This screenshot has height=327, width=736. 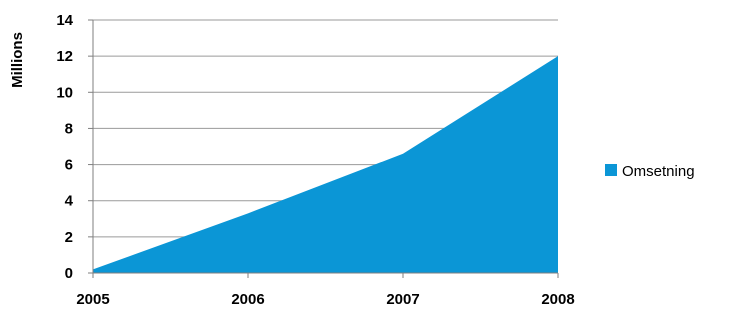 I want to click on y-tick-label: 10, so click(x=64, y=92).